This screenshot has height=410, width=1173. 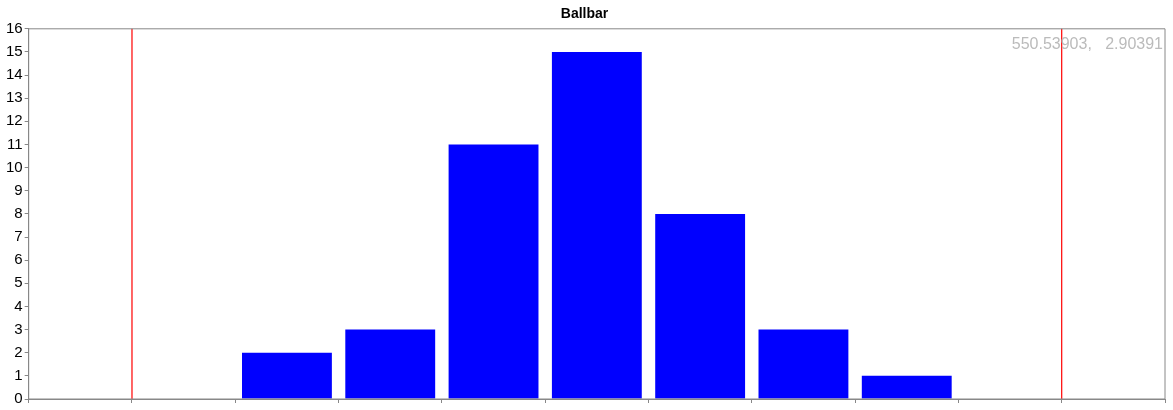 What do you see at coordinates (18, 259) in the screenshot?
I see `y-tick-label: 6` at bounding box center [18, 259].